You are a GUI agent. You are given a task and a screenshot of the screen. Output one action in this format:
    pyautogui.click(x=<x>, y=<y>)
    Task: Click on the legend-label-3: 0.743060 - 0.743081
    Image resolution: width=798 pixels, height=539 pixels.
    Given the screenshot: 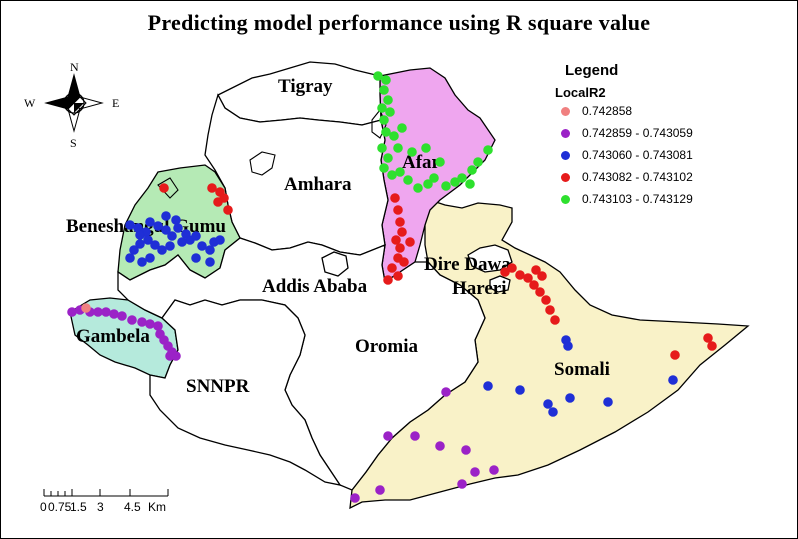 What is the action you would take?
    pyautogui.click(x=637, y=155)
    